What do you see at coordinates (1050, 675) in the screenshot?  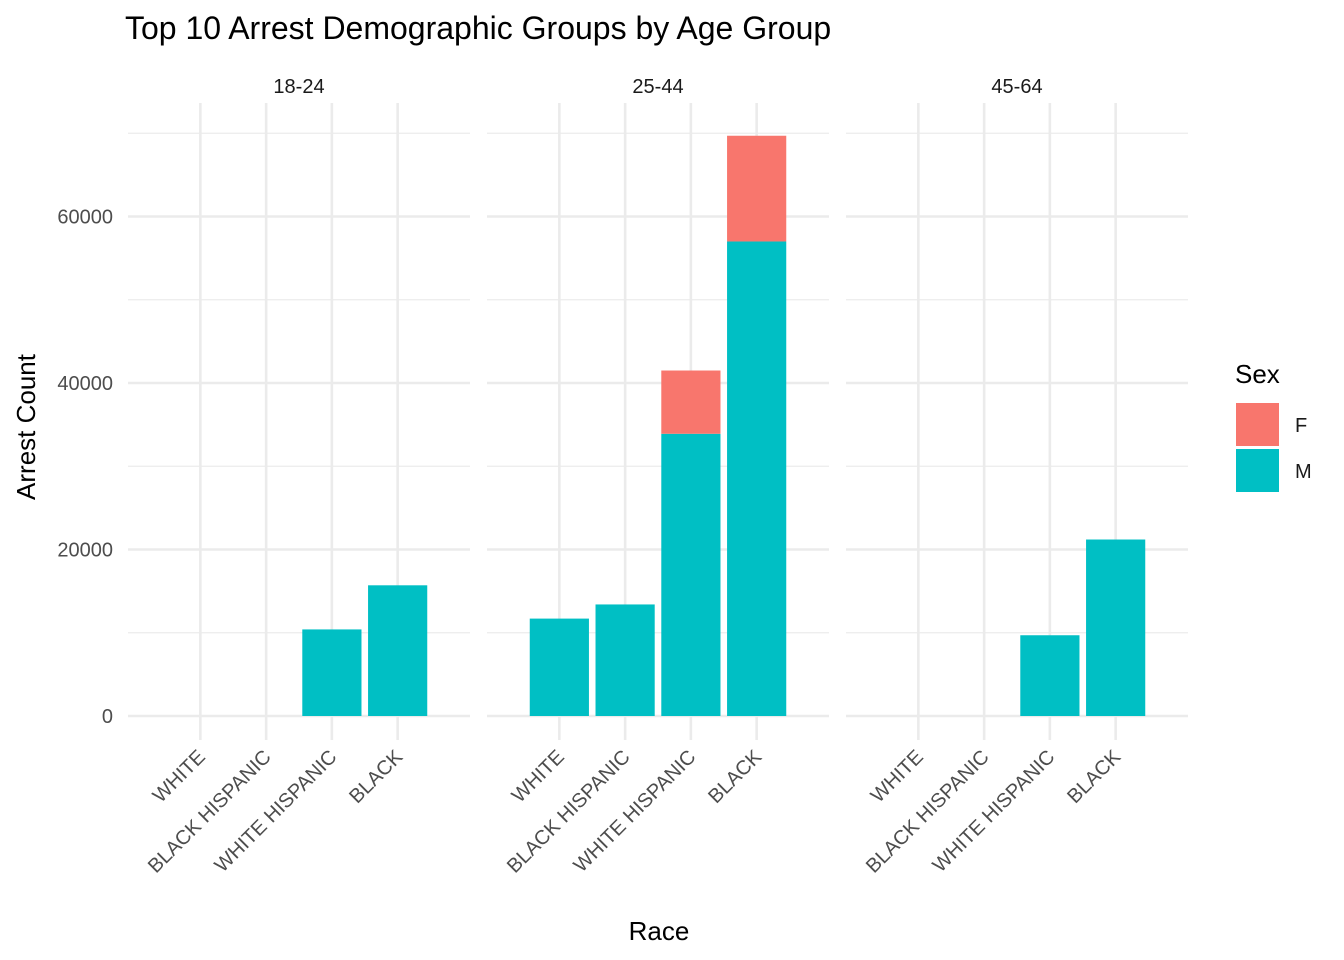 I see `bar-45-64-white-hispanic-M` at bounding box center [1050, 675].